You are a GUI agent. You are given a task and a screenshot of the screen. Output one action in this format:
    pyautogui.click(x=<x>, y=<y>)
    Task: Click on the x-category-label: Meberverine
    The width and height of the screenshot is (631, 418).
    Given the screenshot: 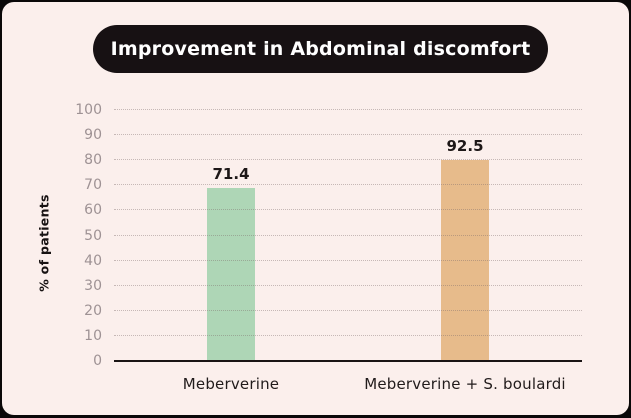 What is the action you would take?
    pyautogui.click(x=231, y=384)
    